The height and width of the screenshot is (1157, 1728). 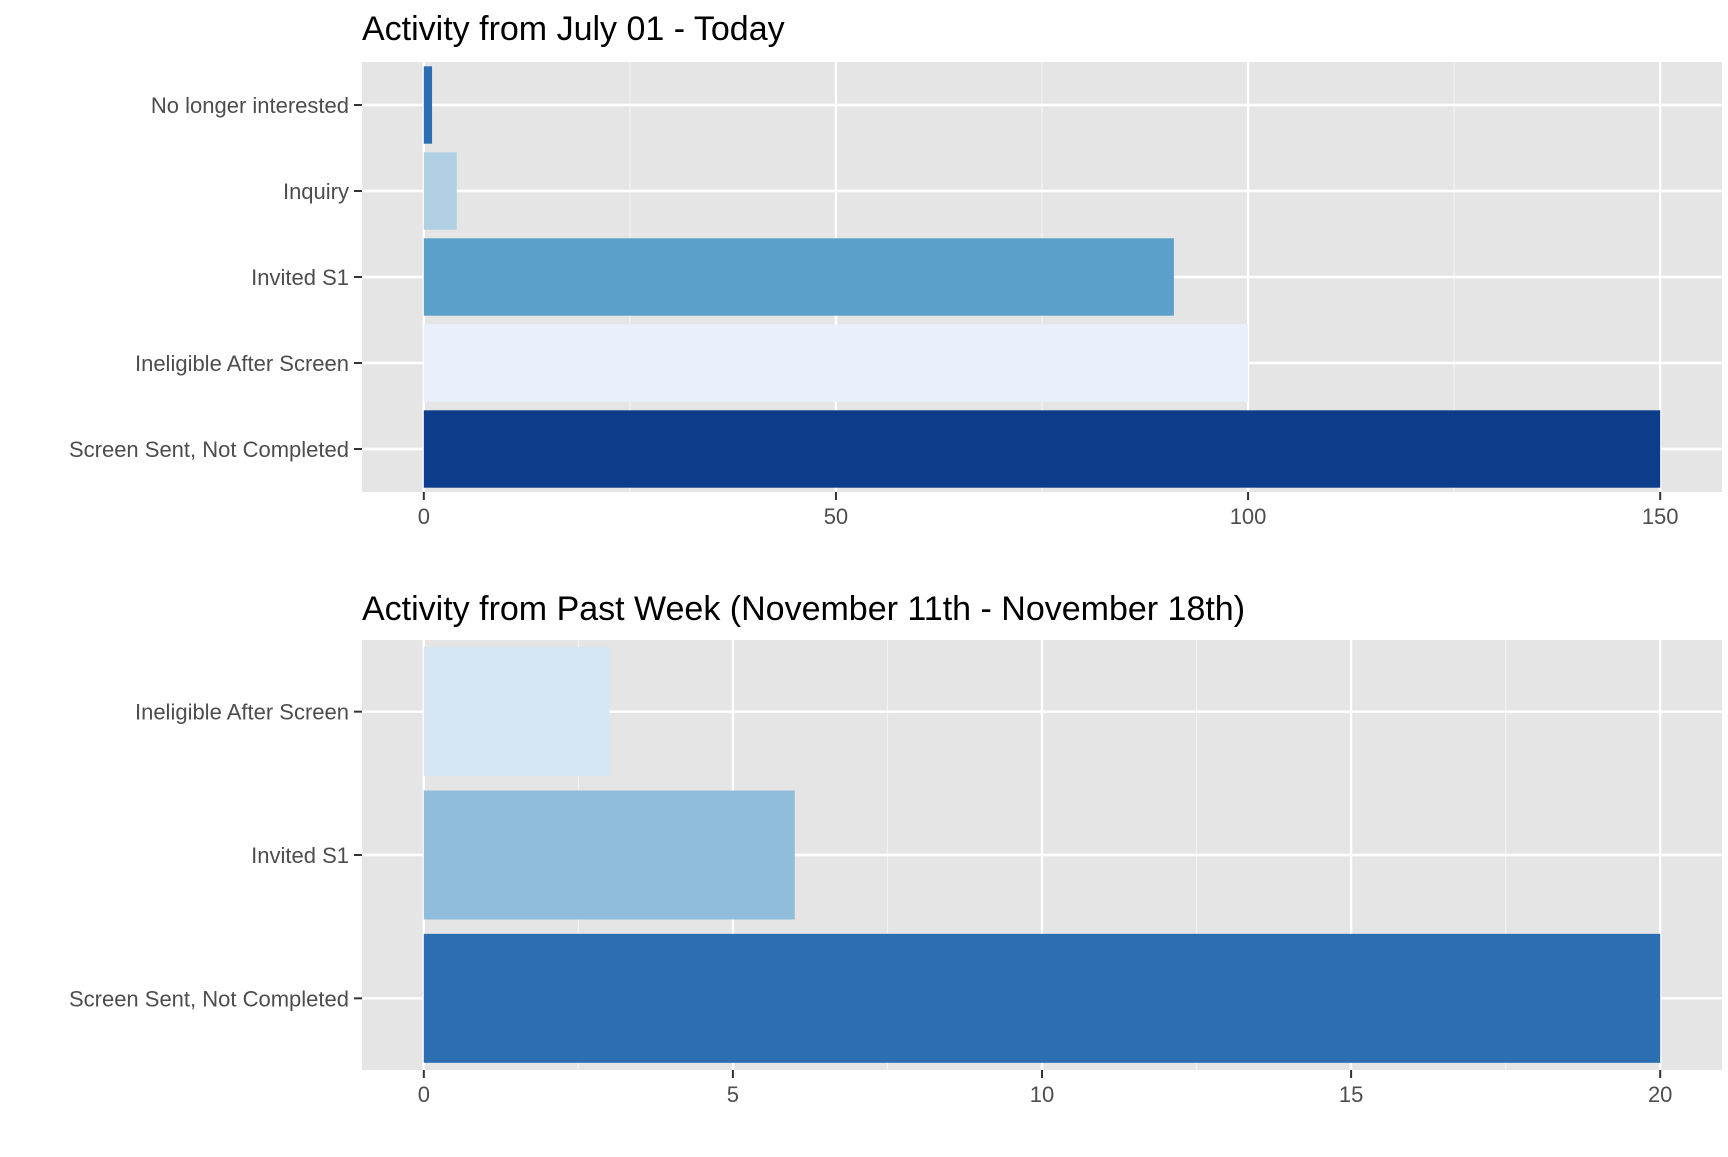 I want to click on x-tick-label-1-1: 50, so click(x=836, y=516).